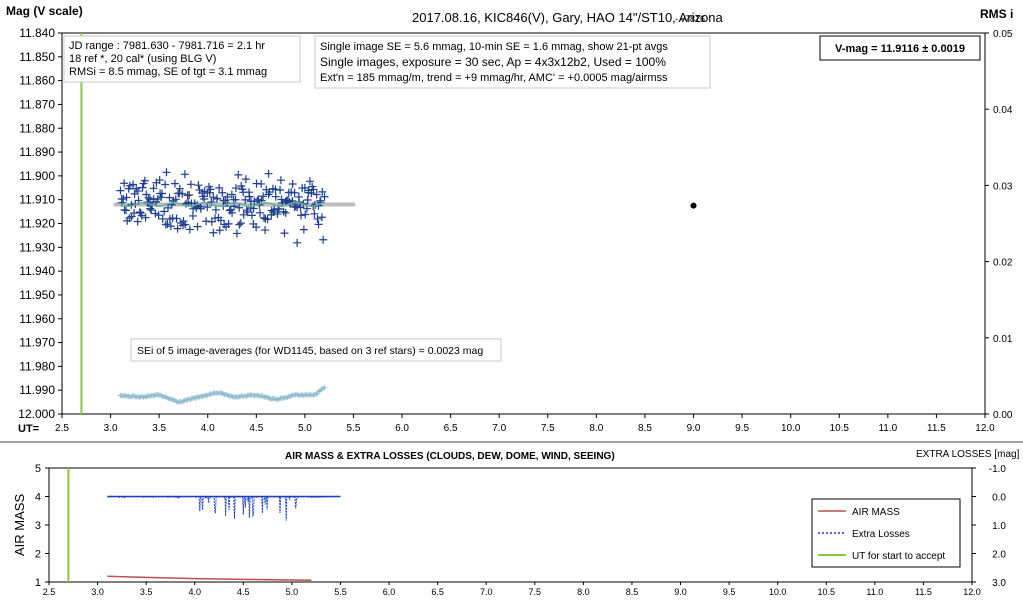 This screenshot has width=1023, height=603. Describe the element at coordinates (37, 104) in the screenshot. I see `top-y-tick-label: 11.870` at that location.